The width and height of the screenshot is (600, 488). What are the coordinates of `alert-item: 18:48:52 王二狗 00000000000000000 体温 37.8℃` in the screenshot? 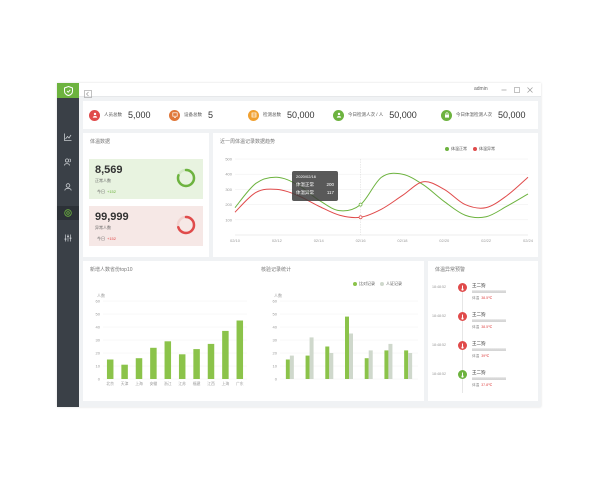 It's located at (484, 384).